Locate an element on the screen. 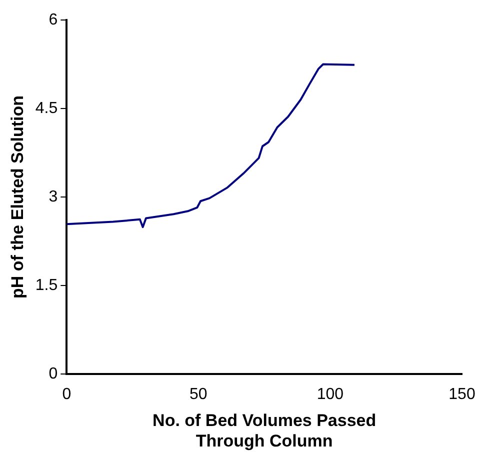 Image resolution: width=484 pixels, height=460 pixels. x-tick-label: 150 is located at coordinates (462, 395).